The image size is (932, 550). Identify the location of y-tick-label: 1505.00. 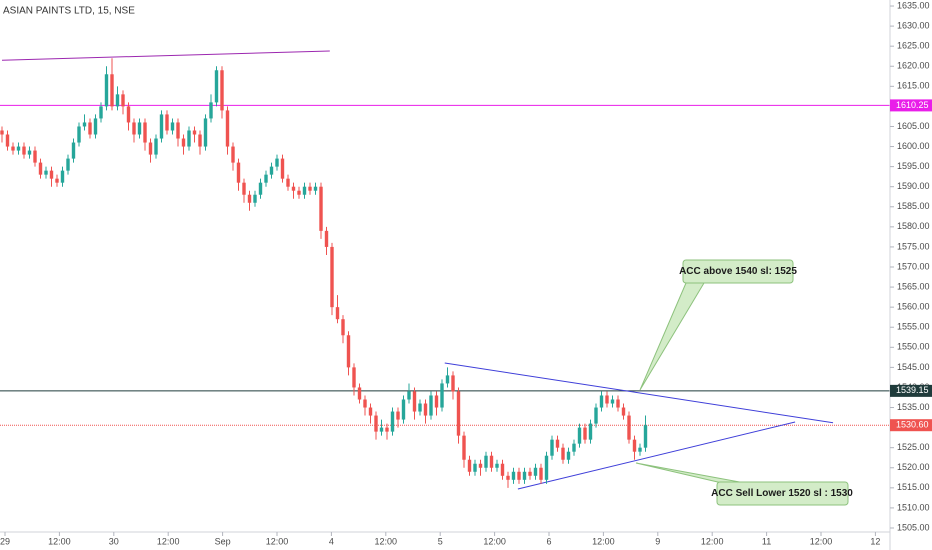
(913, 527).